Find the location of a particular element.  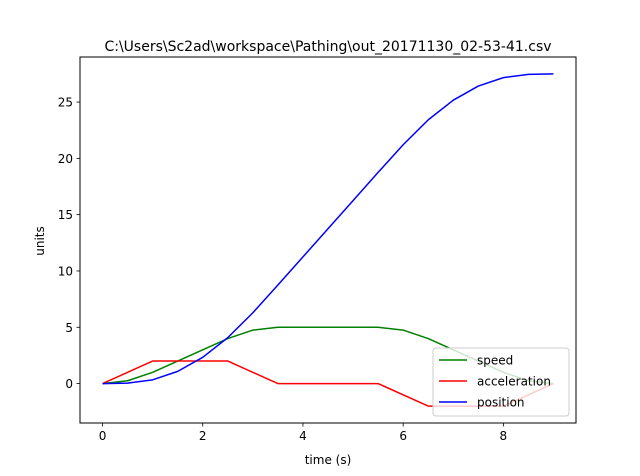

legend-box is located at coordinates (501, 382).